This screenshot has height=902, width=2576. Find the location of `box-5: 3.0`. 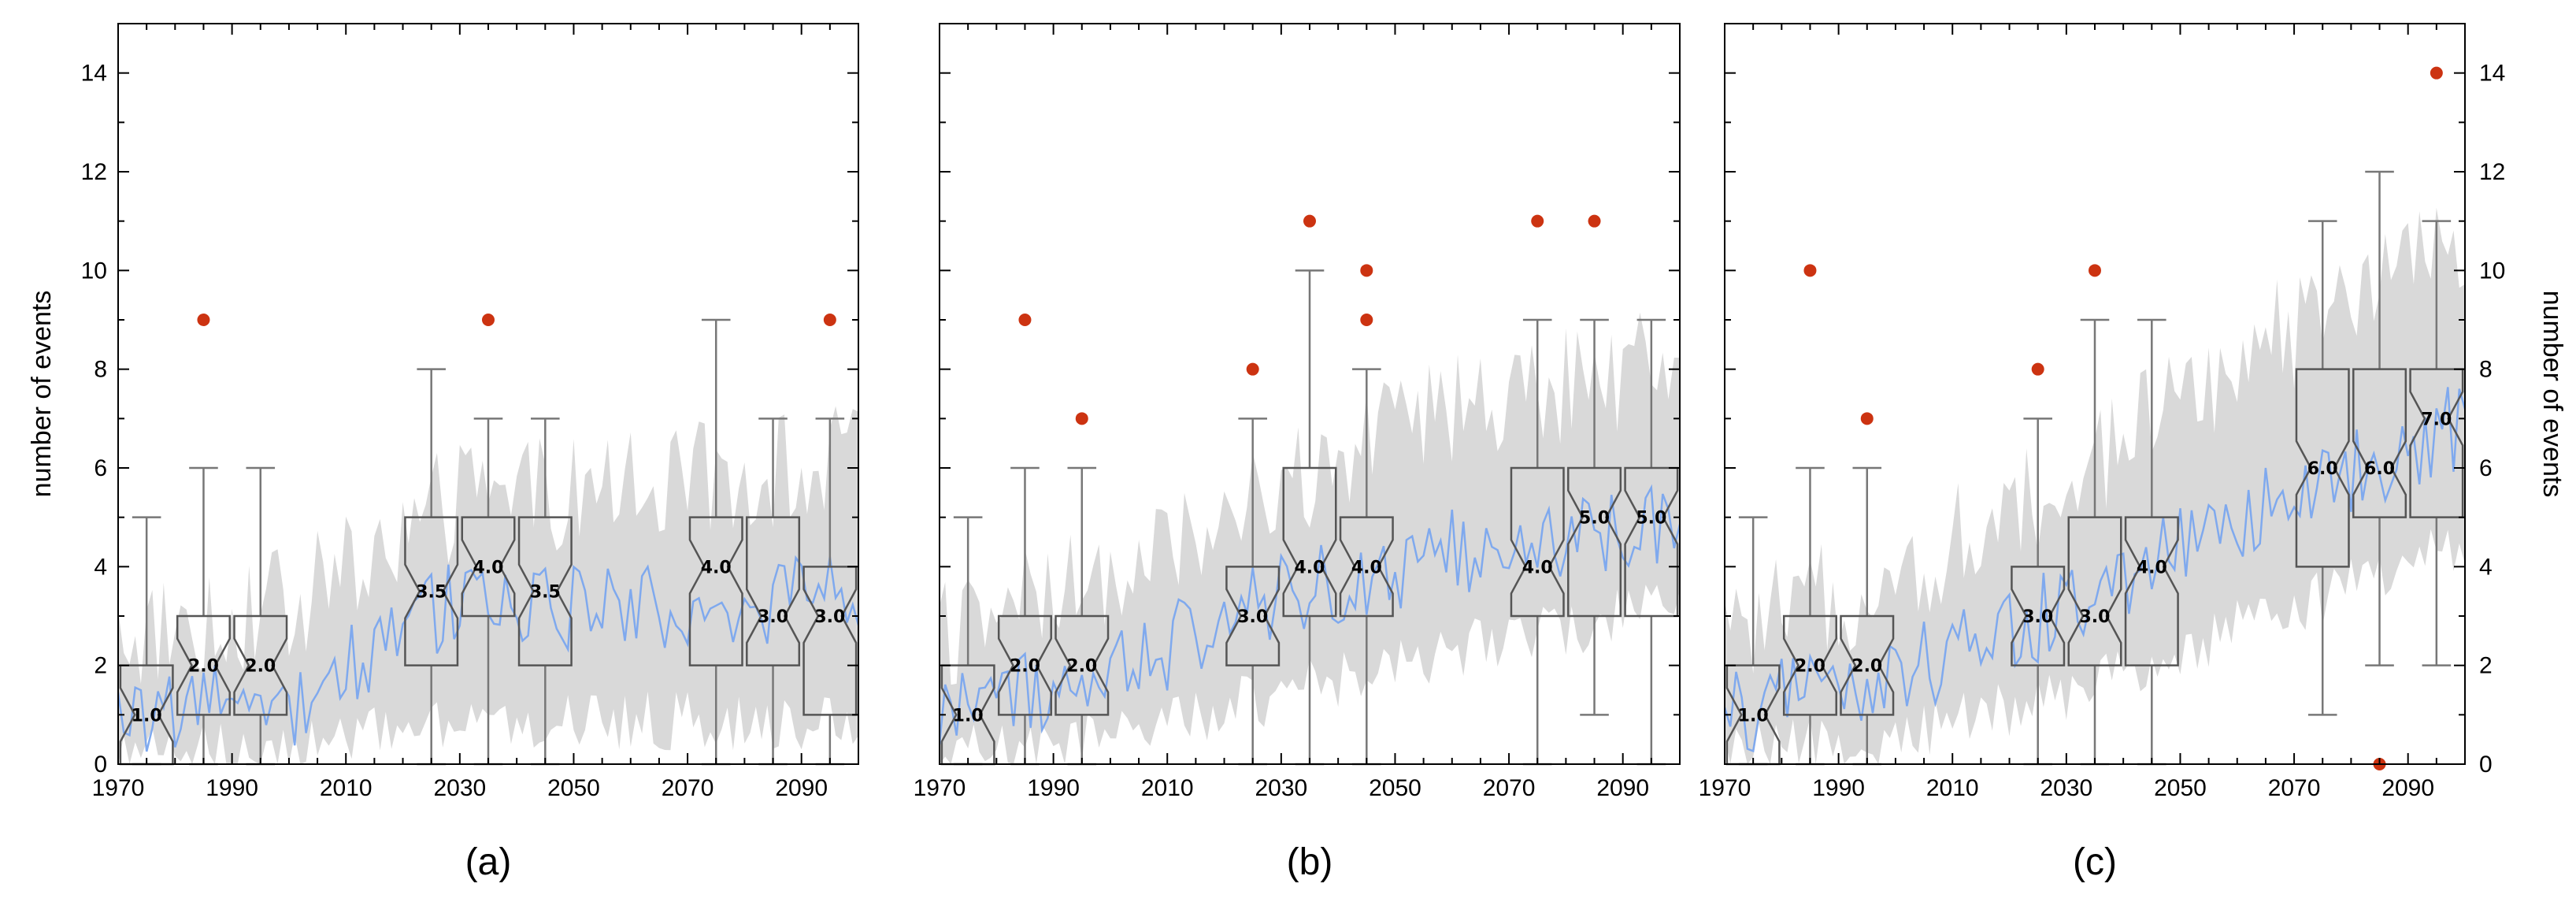

box-5: 3.0 is located at coordinates (2094, 542).